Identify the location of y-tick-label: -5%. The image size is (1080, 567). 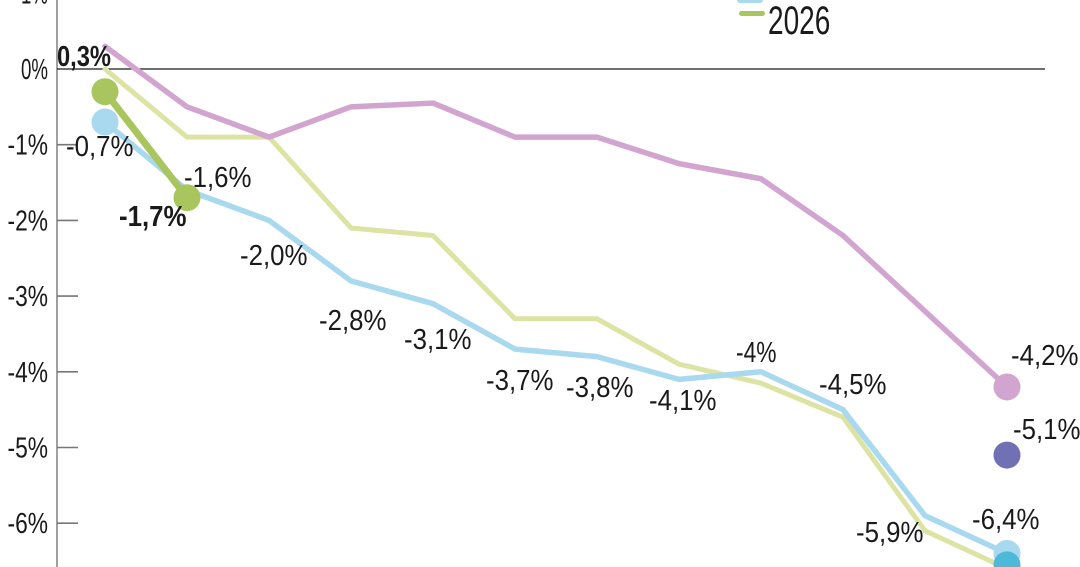
(28, 449).